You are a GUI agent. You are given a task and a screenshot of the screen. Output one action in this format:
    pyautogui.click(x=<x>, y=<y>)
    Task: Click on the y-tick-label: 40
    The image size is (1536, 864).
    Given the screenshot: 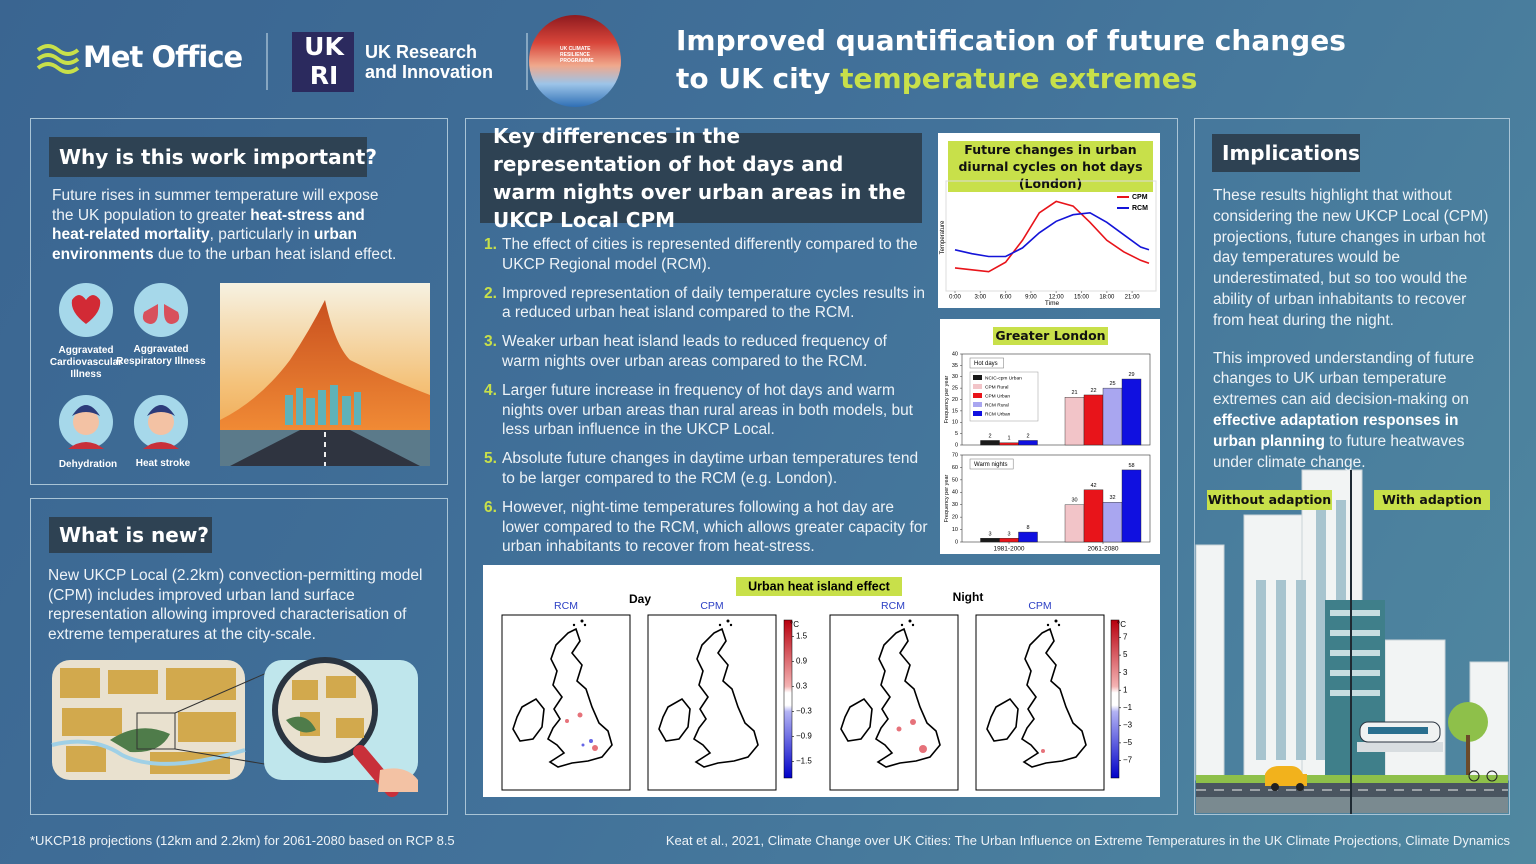 What is the action you would take?
    pyautogui.click(x=955, y=354)
    